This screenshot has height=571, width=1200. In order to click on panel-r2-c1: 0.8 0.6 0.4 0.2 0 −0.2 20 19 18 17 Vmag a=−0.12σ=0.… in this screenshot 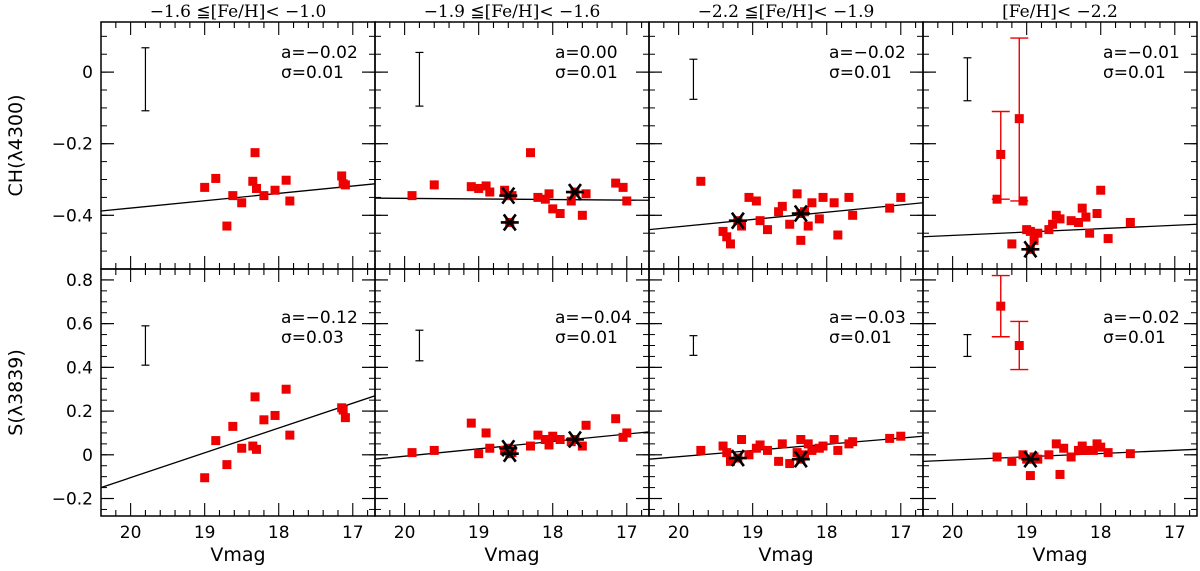, I will do `click(214, 417)`.